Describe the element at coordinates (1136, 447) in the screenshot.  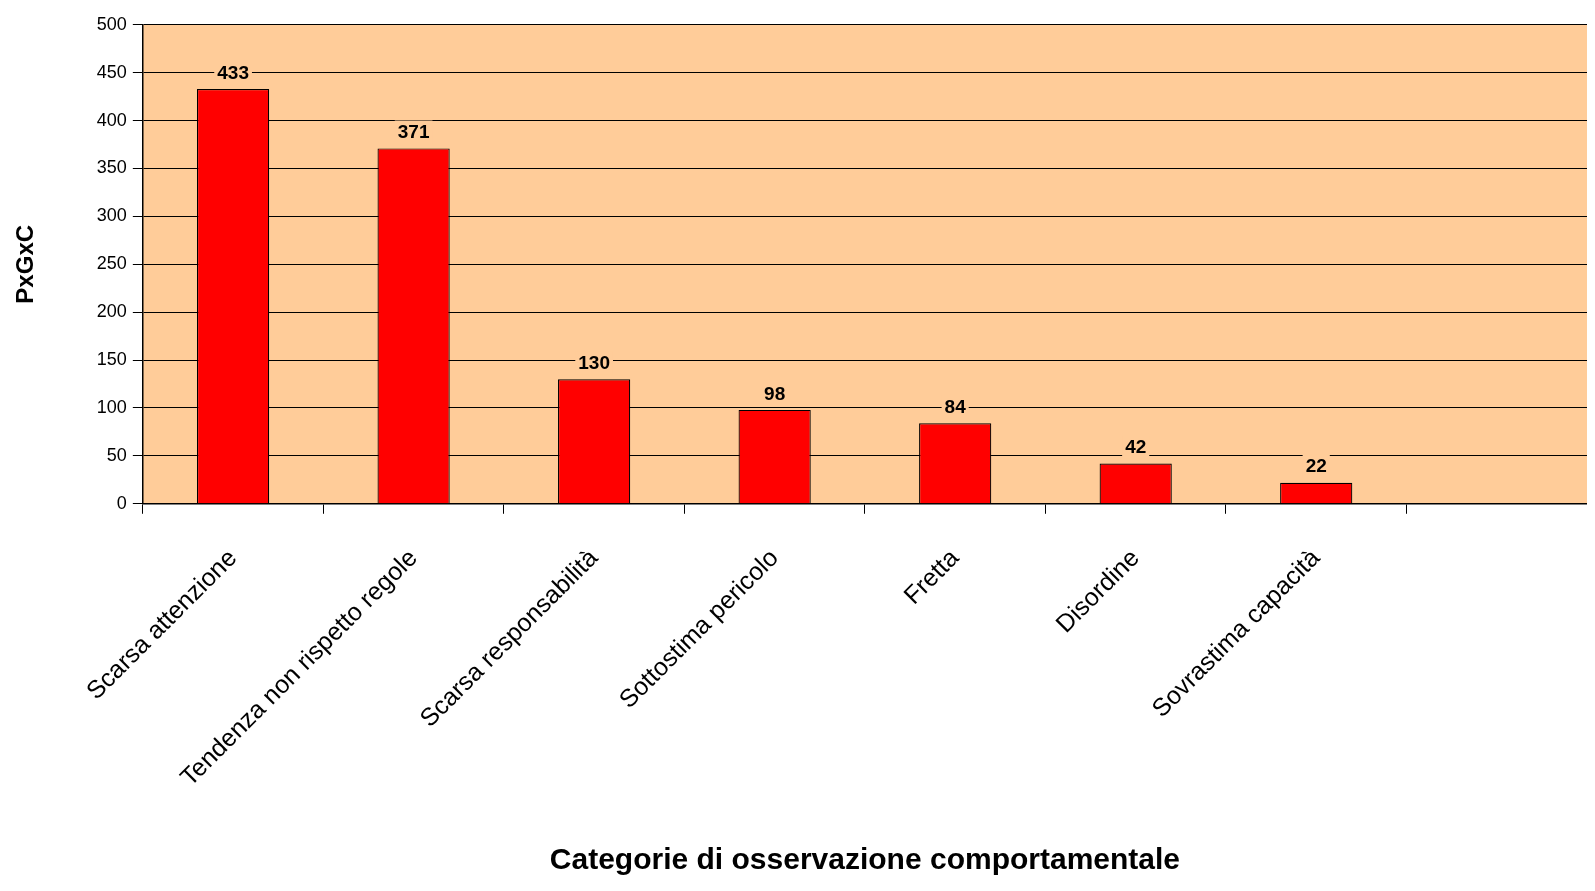
I see `data-label: 42` at that location.